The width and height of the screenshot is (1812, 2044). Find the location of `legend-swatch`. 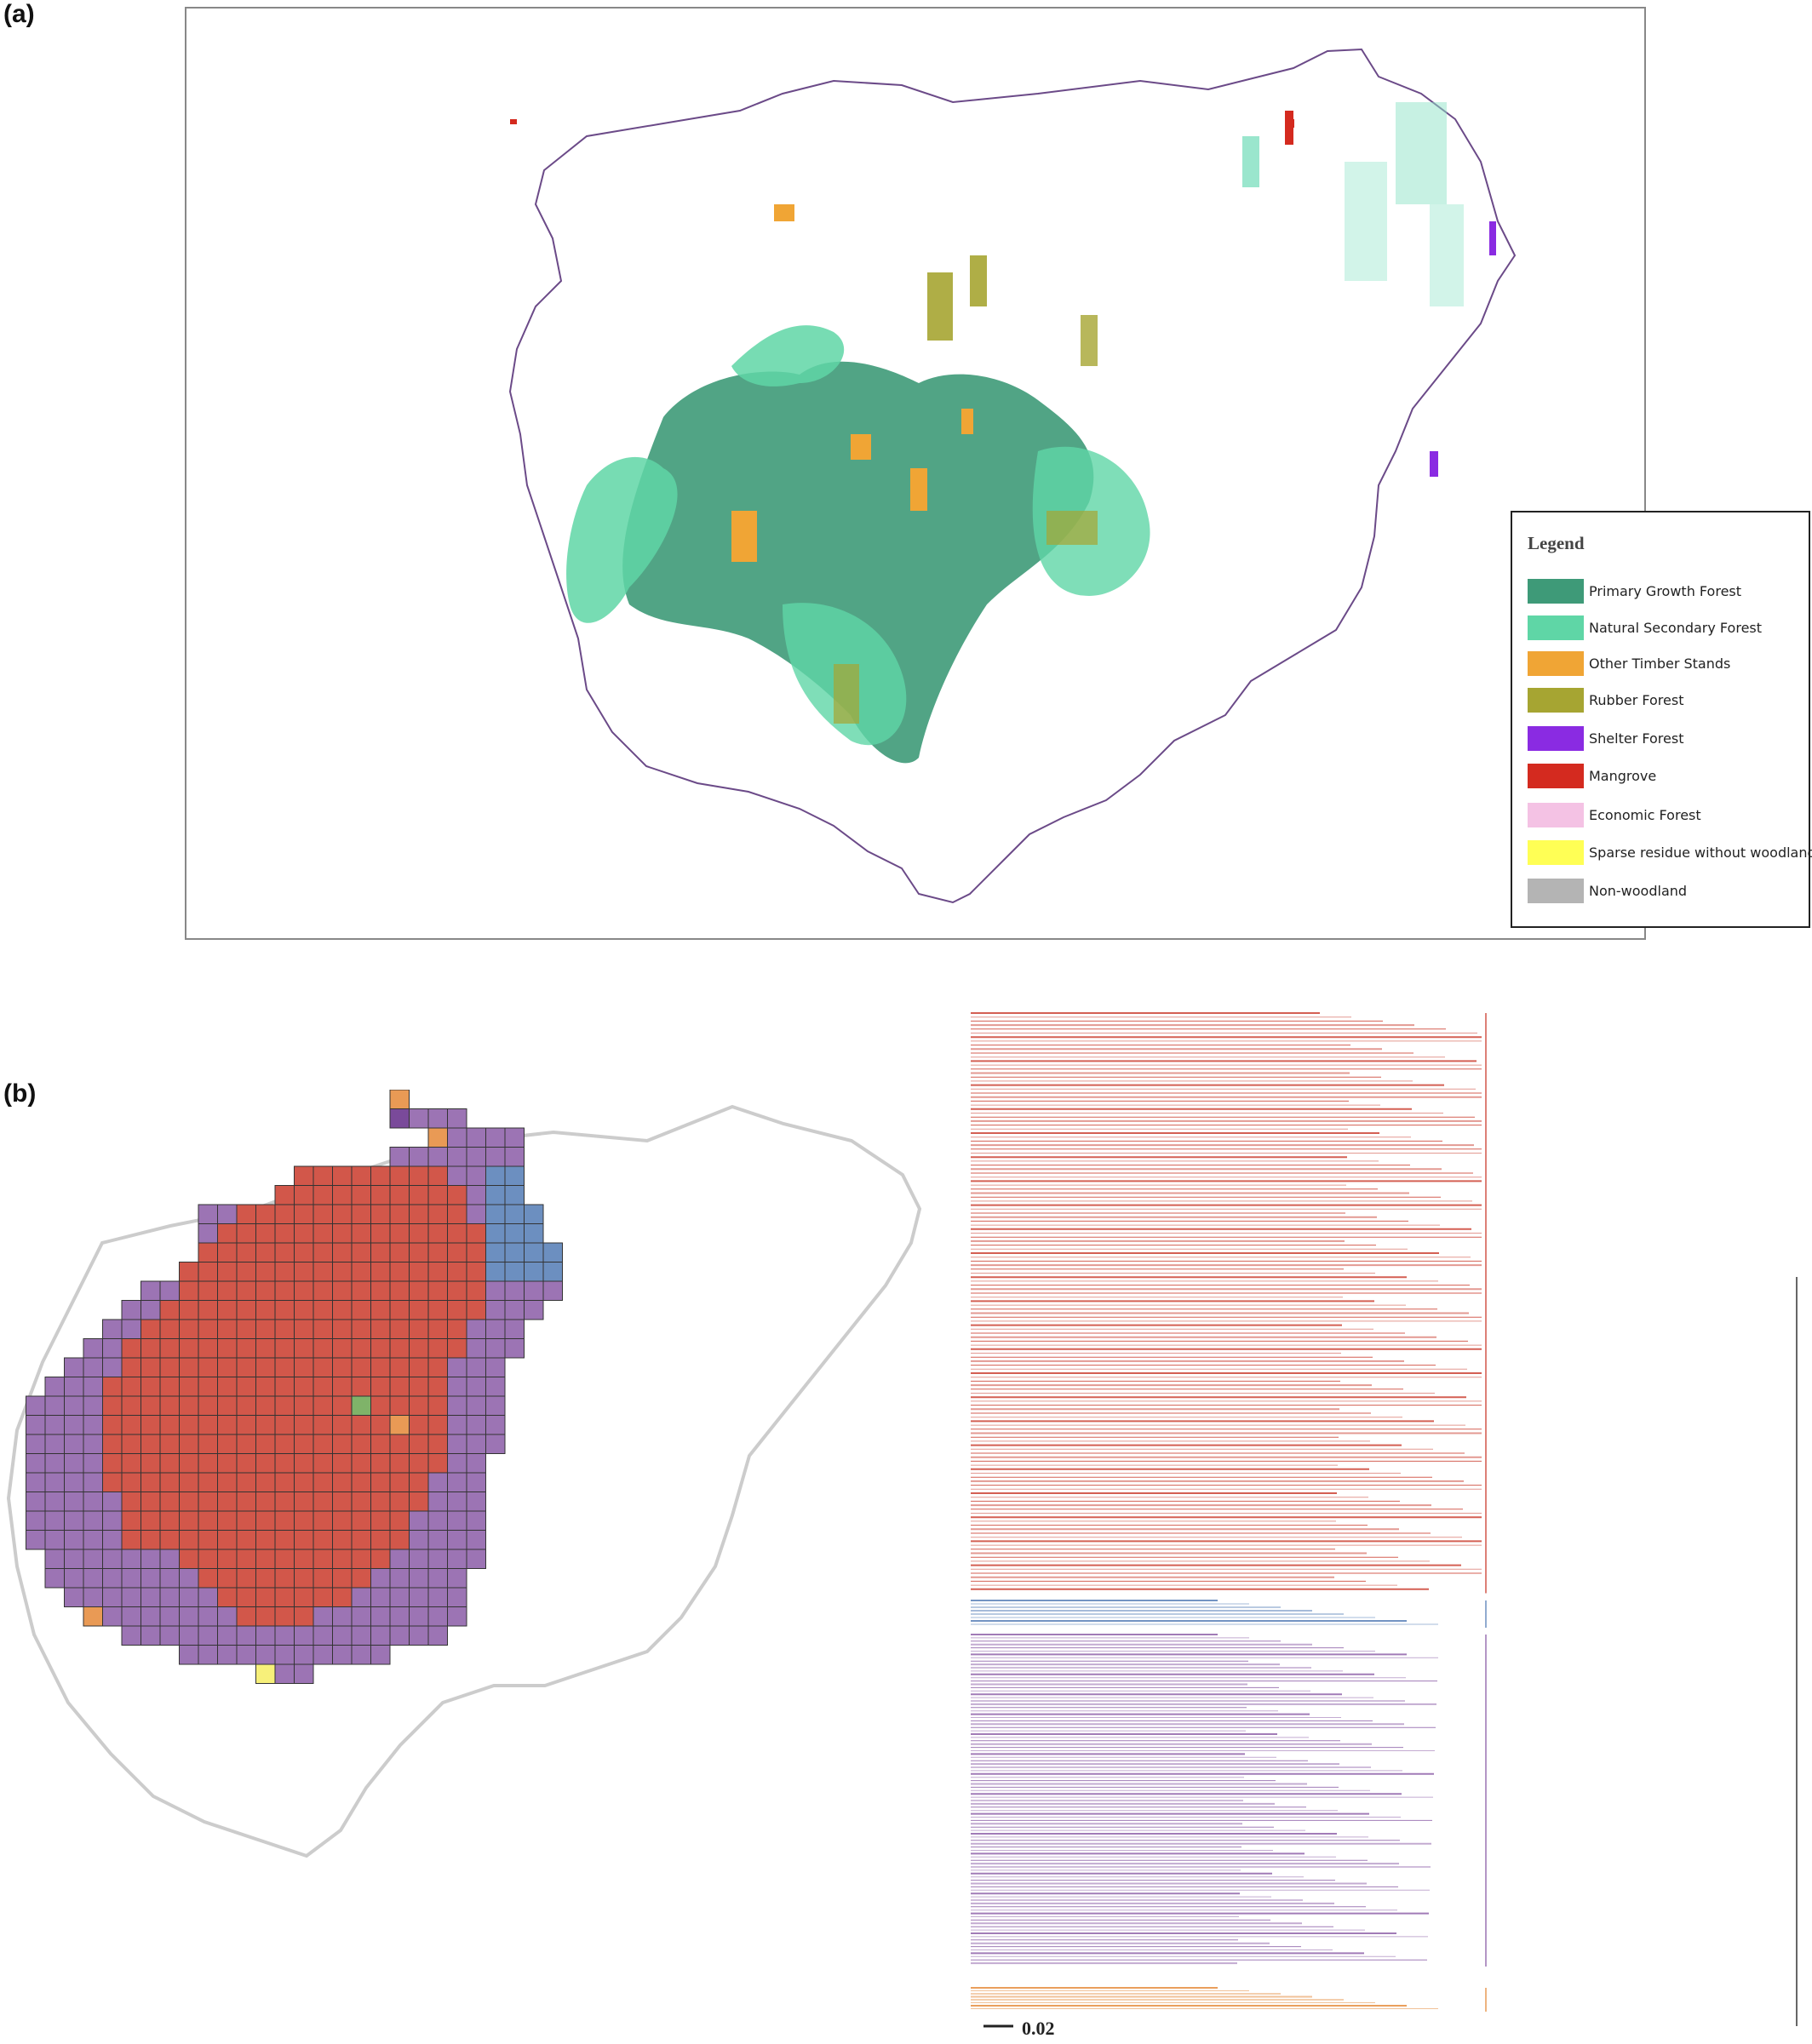

legend-swatch is located at coordinates (1556, 815).